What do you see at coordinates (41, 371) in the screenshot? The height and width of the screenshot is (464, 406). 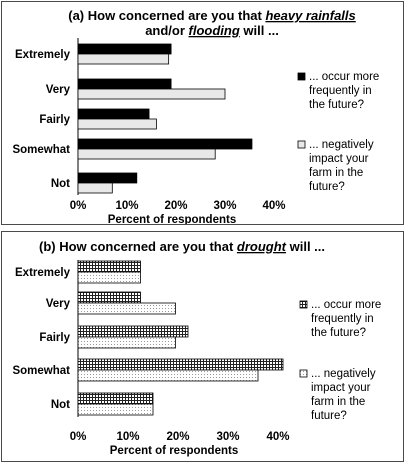 I see `chart-b-category-label: Somewhat` at bounding box center [41, 371].